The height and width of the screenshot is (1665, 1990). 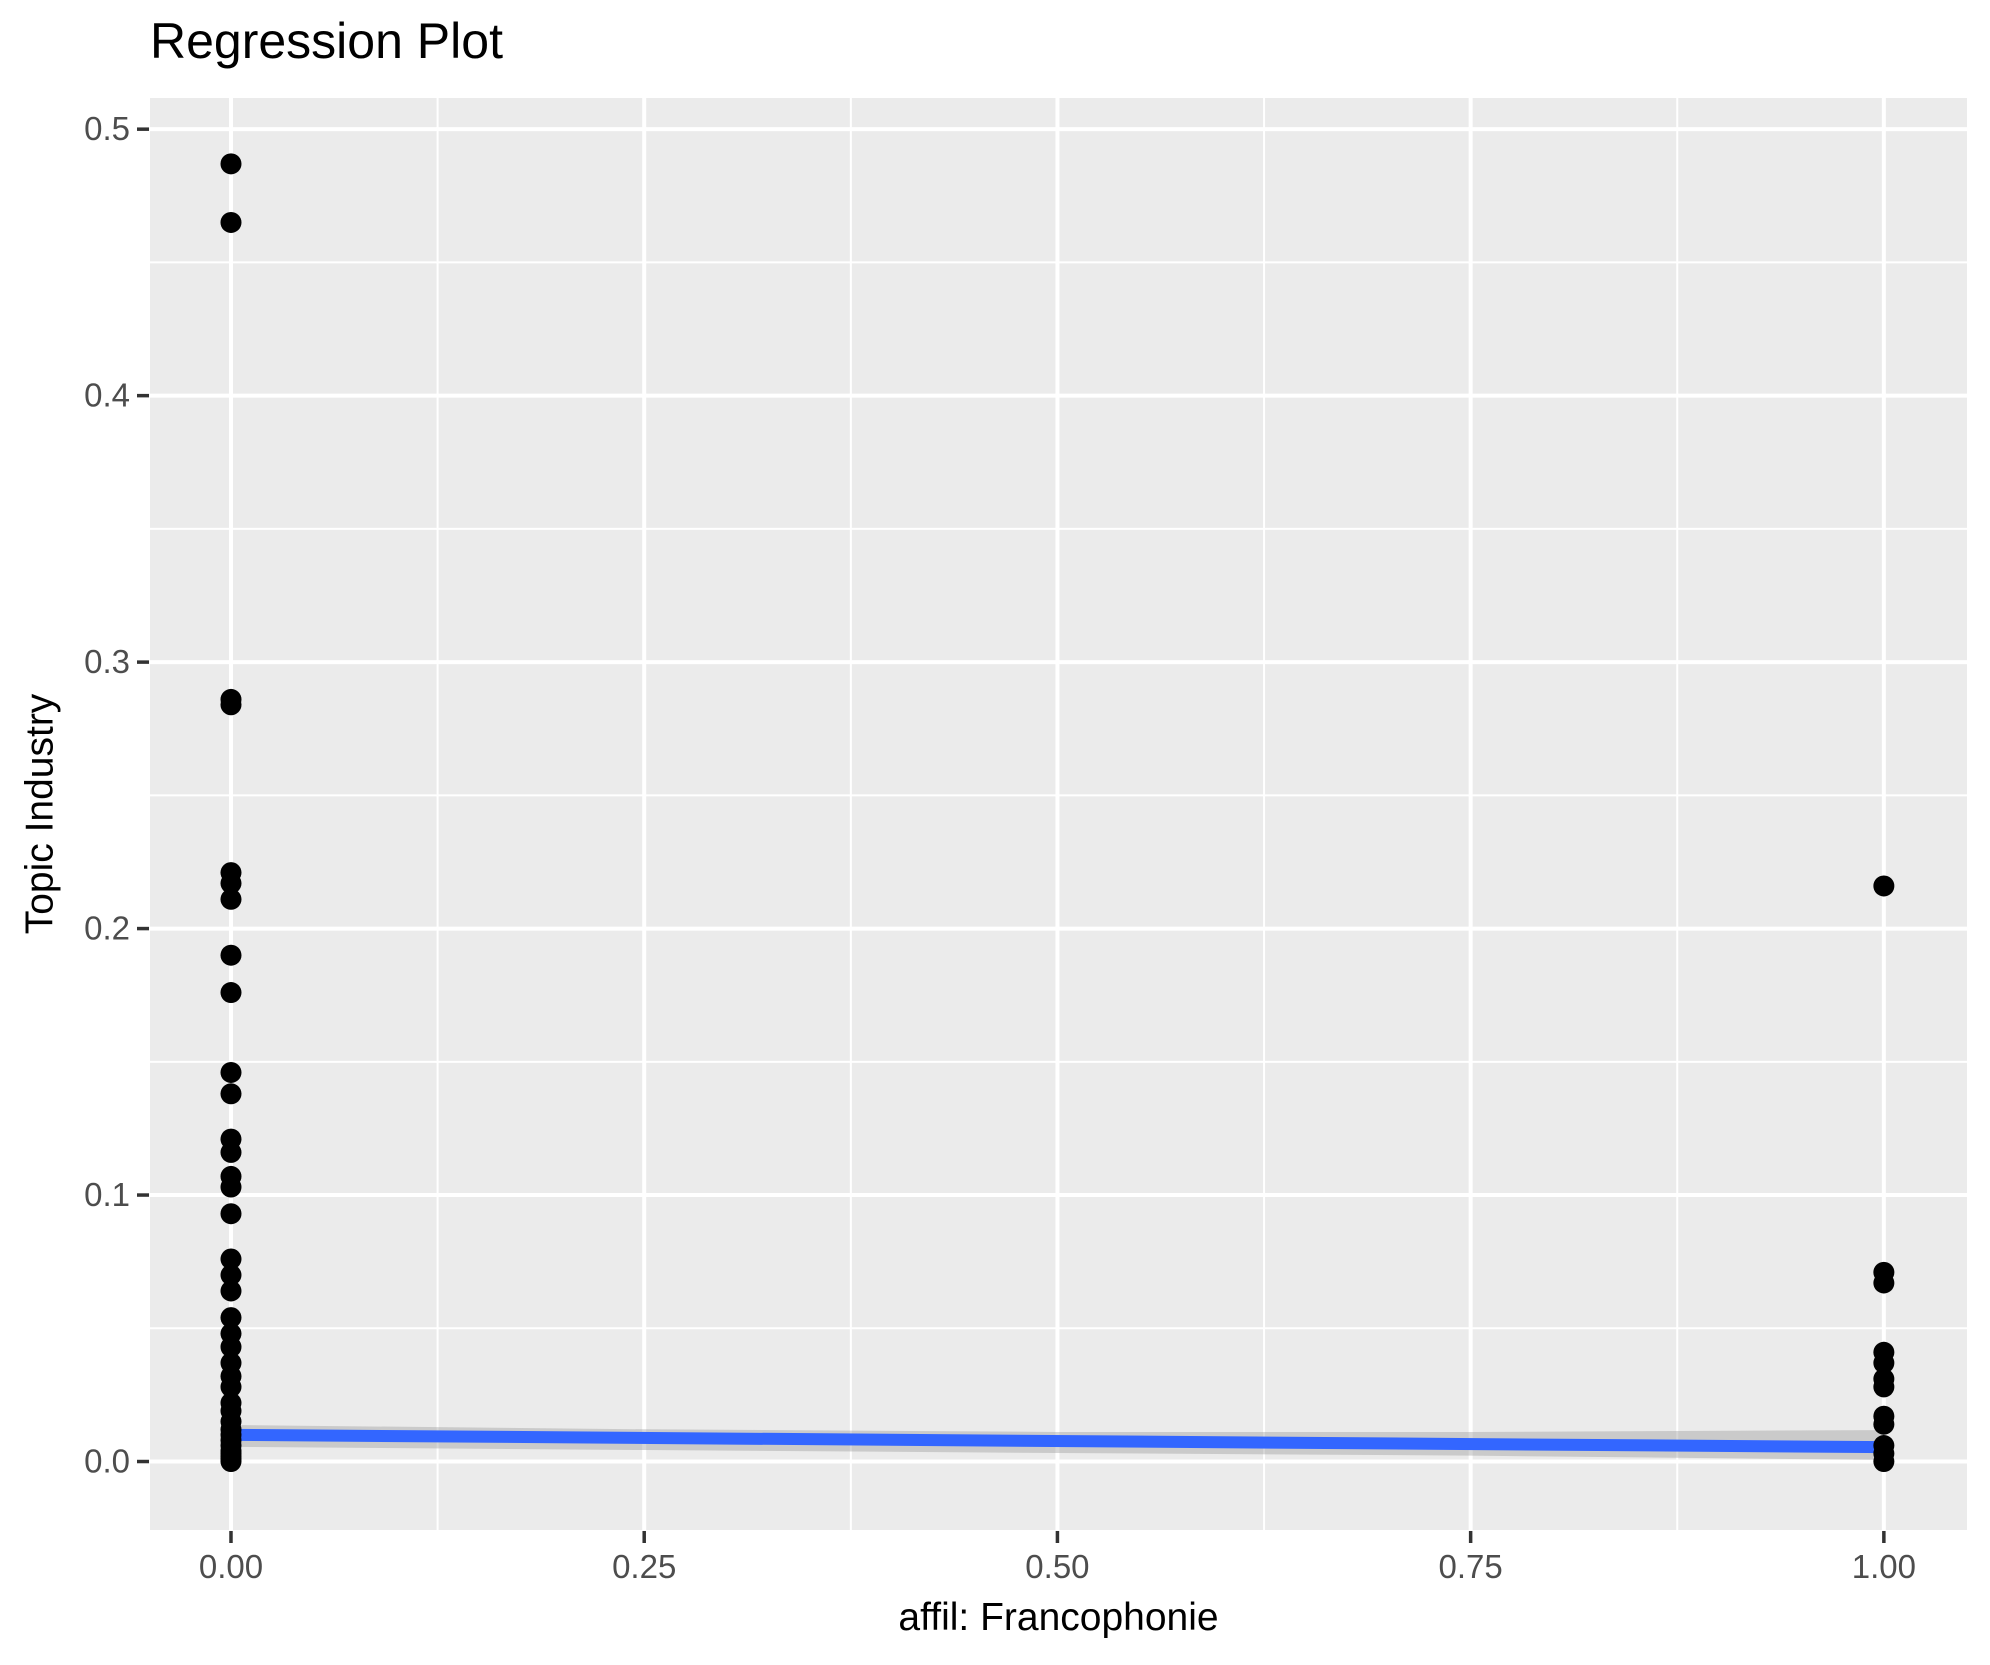 I want to click on x-tick-label: 0.50, so click(x=1057, y=1566).